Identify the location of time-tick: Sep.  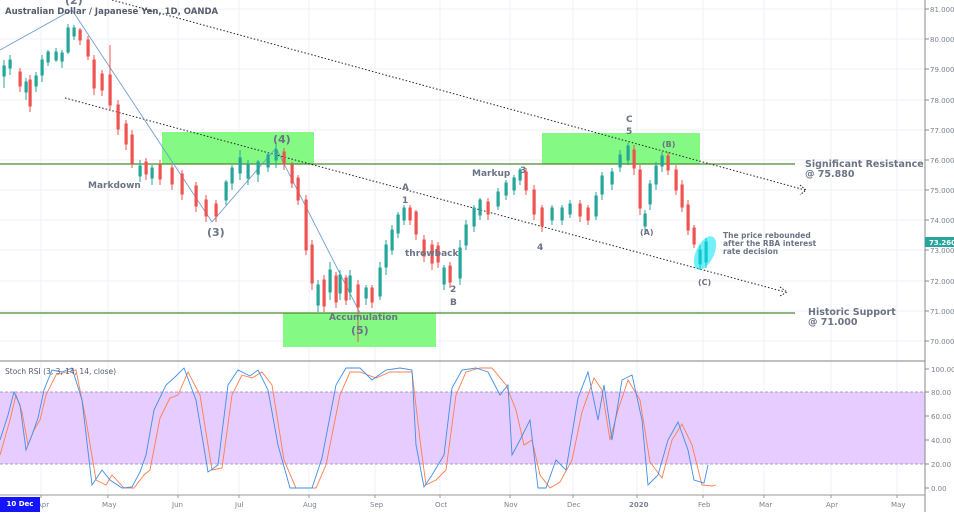
(377, 505).